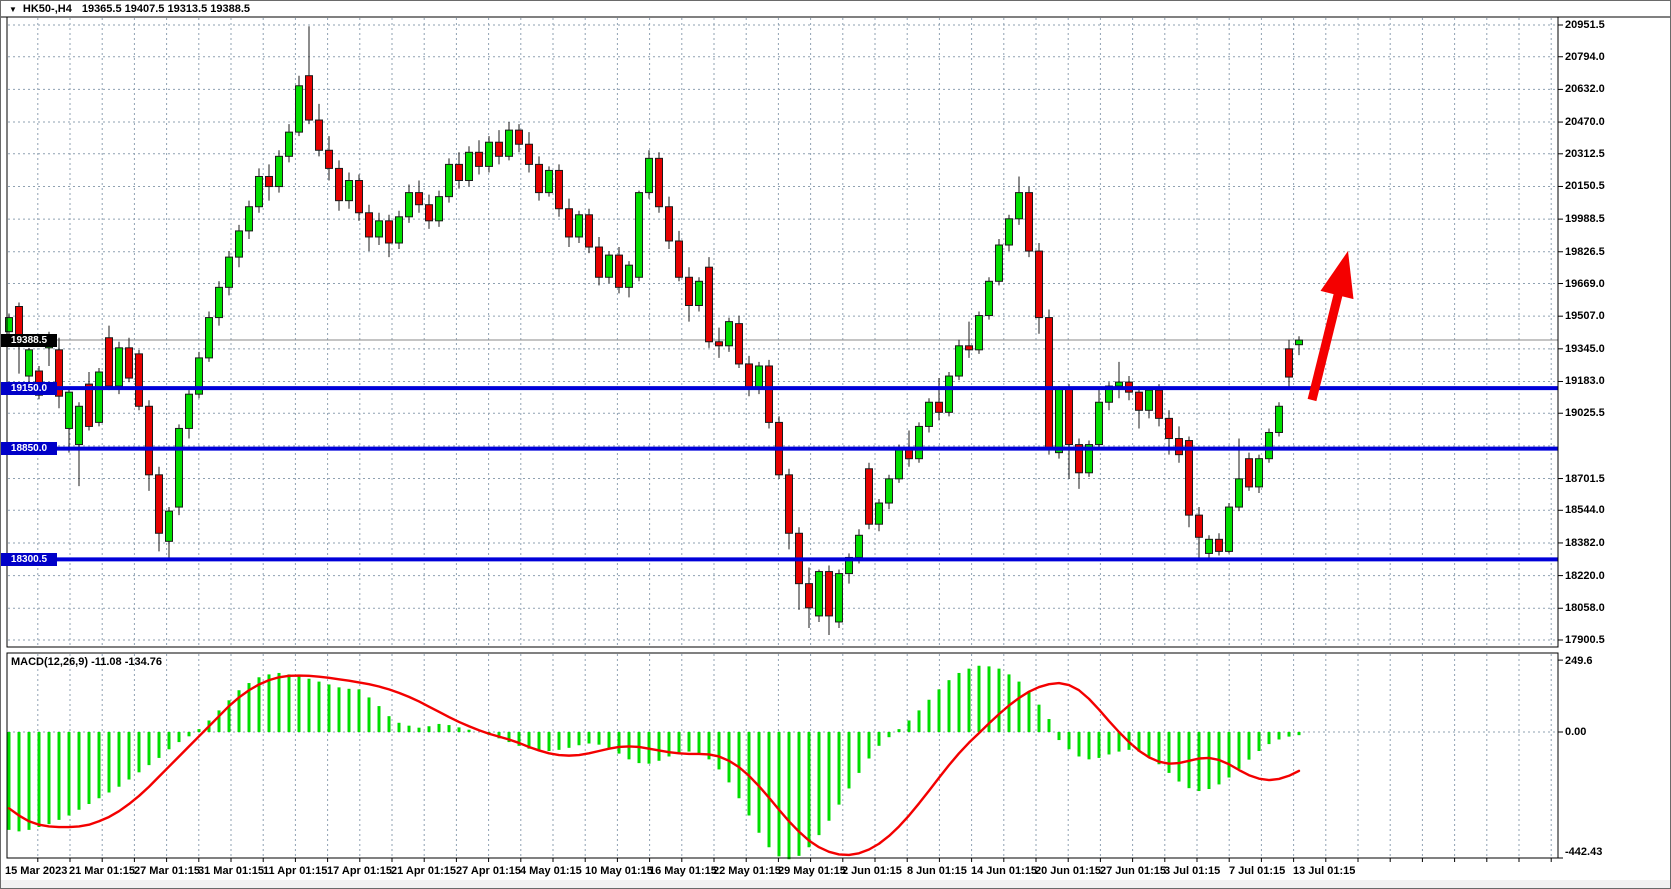 The height and width of the screenshot is (889, 1671). What do you see at coordinates (13, 9) in the screenshot?
I see `collapse-triangle-icon: ▼` at bounding box center [13, 9].